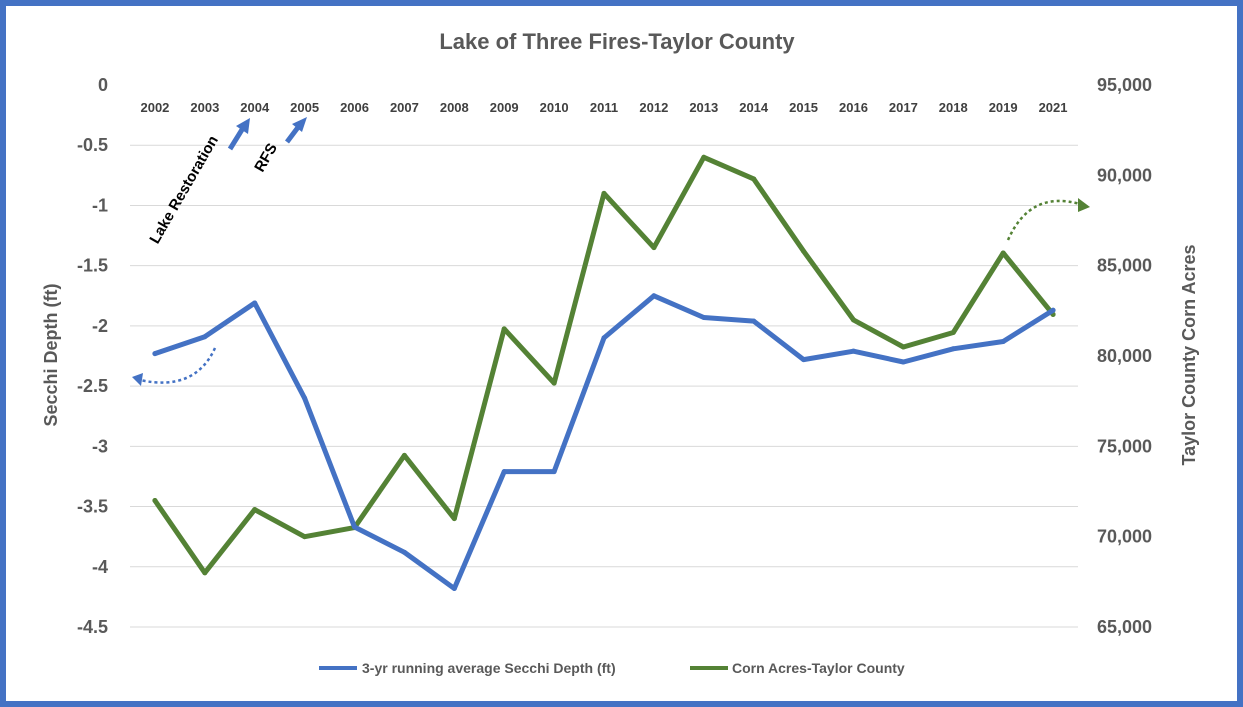  What do you see at coordinates (1084, 205) in the screenshot?
I see `right-axis-arrowhead-icon` at bounding box center [1084, 205].